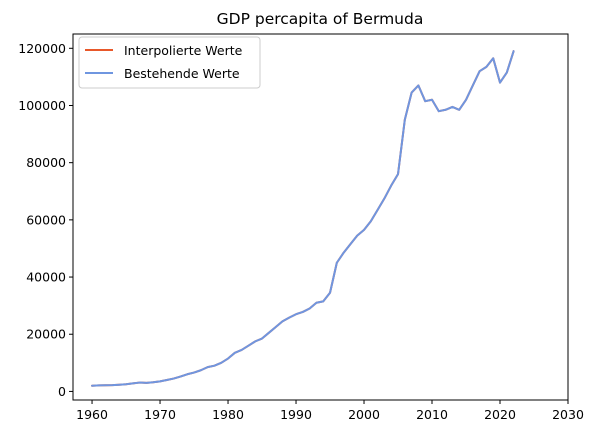 The width and height of the screenshot is (595, 439). I want to click on x-tick-label-2020: 2020, so click(500, 414).